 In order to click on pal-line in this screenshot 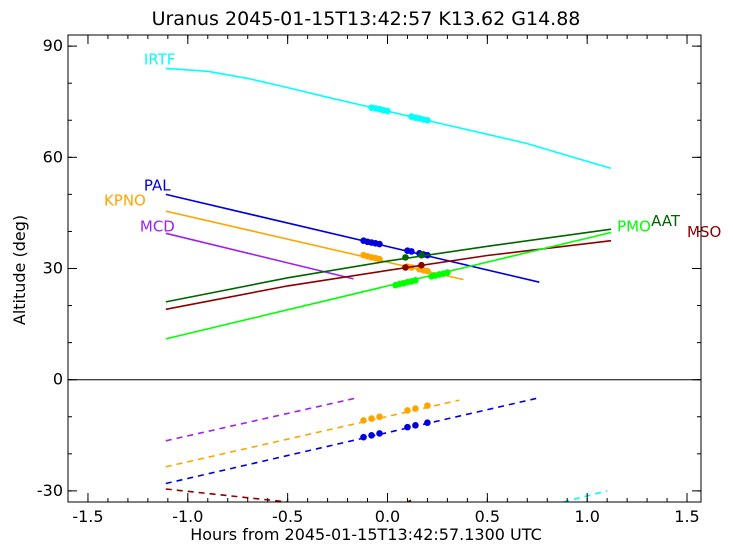, I will do `click(352, 238)`.